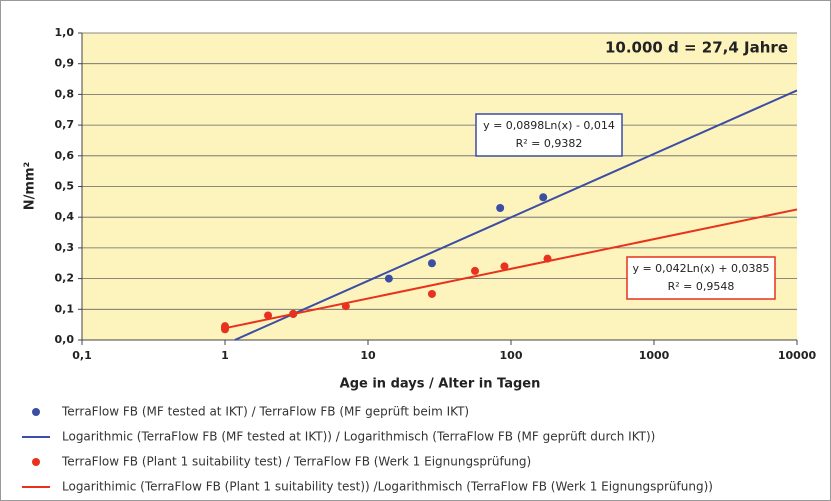 The height and width of the screenshot is (501, 831). I want to click on y-axis-label: N/mm², so click(30, 186).